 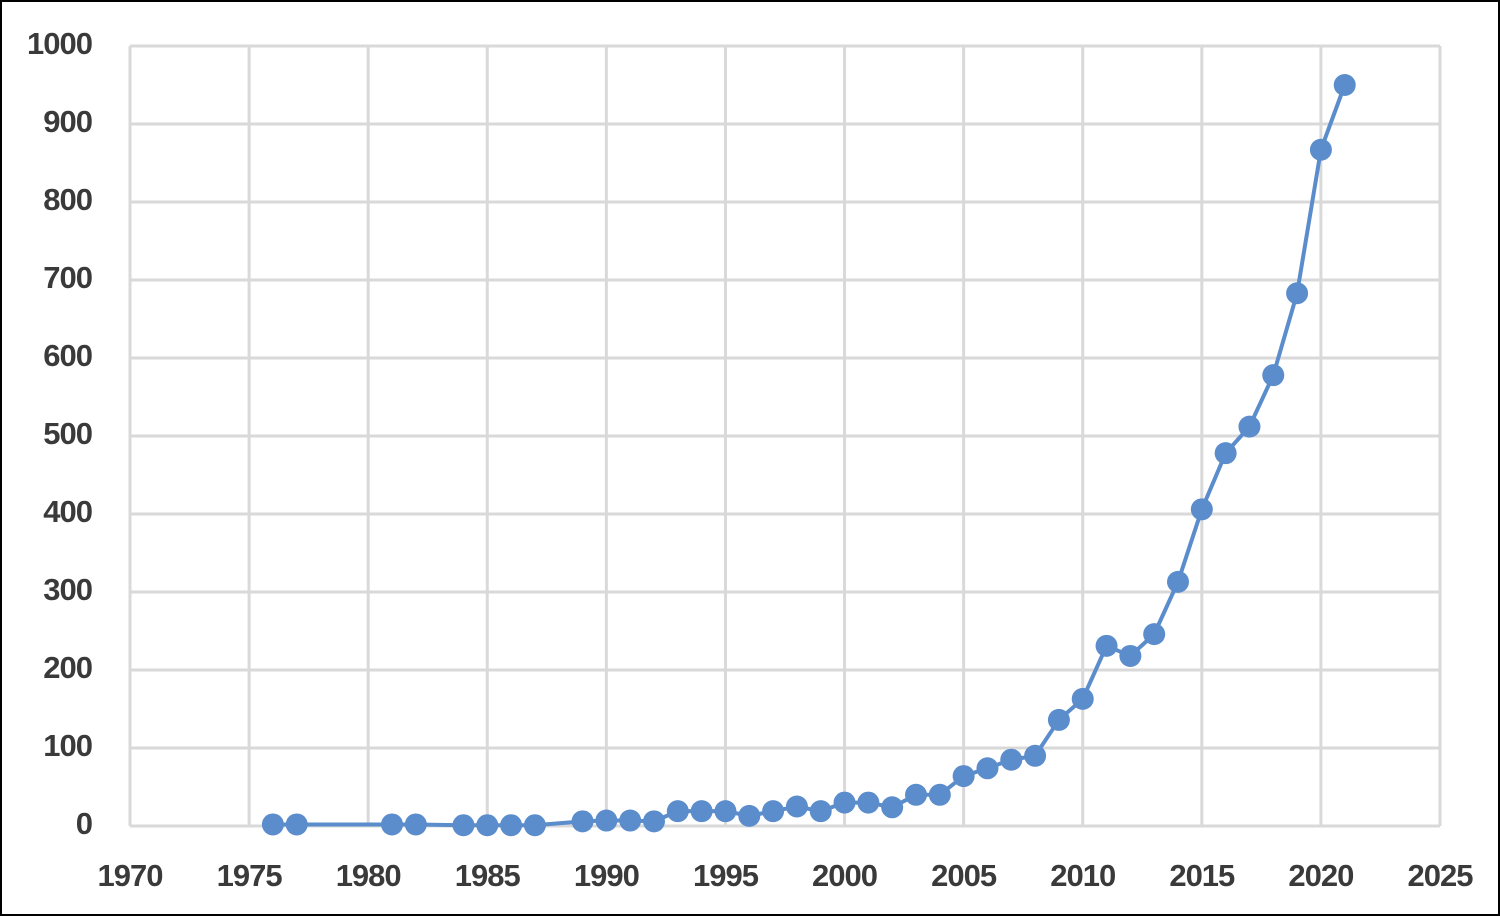 I want to click on y-tick-label: 500, so click(x=67, y=433).